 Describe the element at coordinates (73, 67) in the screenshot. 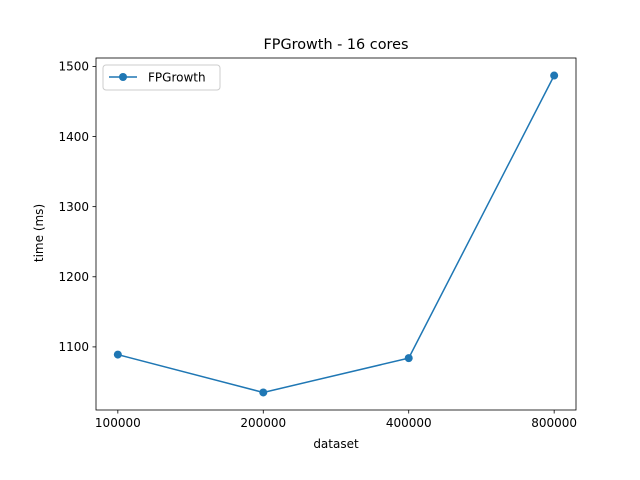

I see `y-tick-label: 1500` at that location.